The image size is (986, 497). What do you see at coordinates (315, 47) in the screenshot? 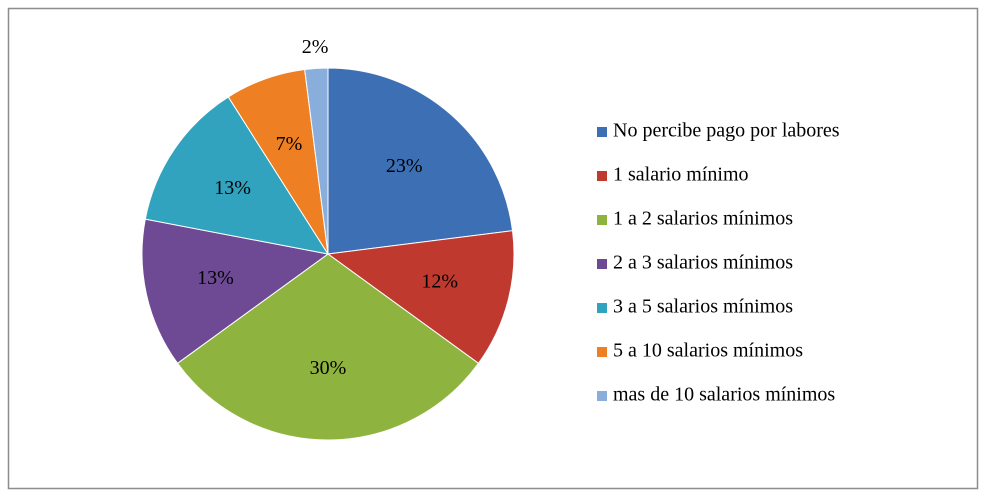
I see `data-label: 2%` at bounding box center [315, 47].